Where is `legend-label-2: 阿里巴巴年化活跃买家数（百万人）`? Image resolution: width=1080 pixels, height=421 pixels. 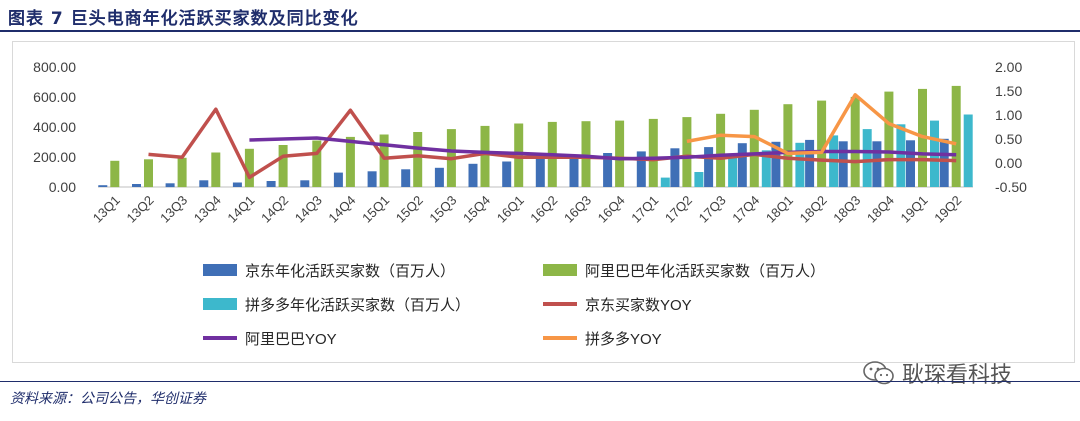 legend-label-2: 阿里巴巴年化活跃买家数（百万人） is located at coordinates (705, 271).